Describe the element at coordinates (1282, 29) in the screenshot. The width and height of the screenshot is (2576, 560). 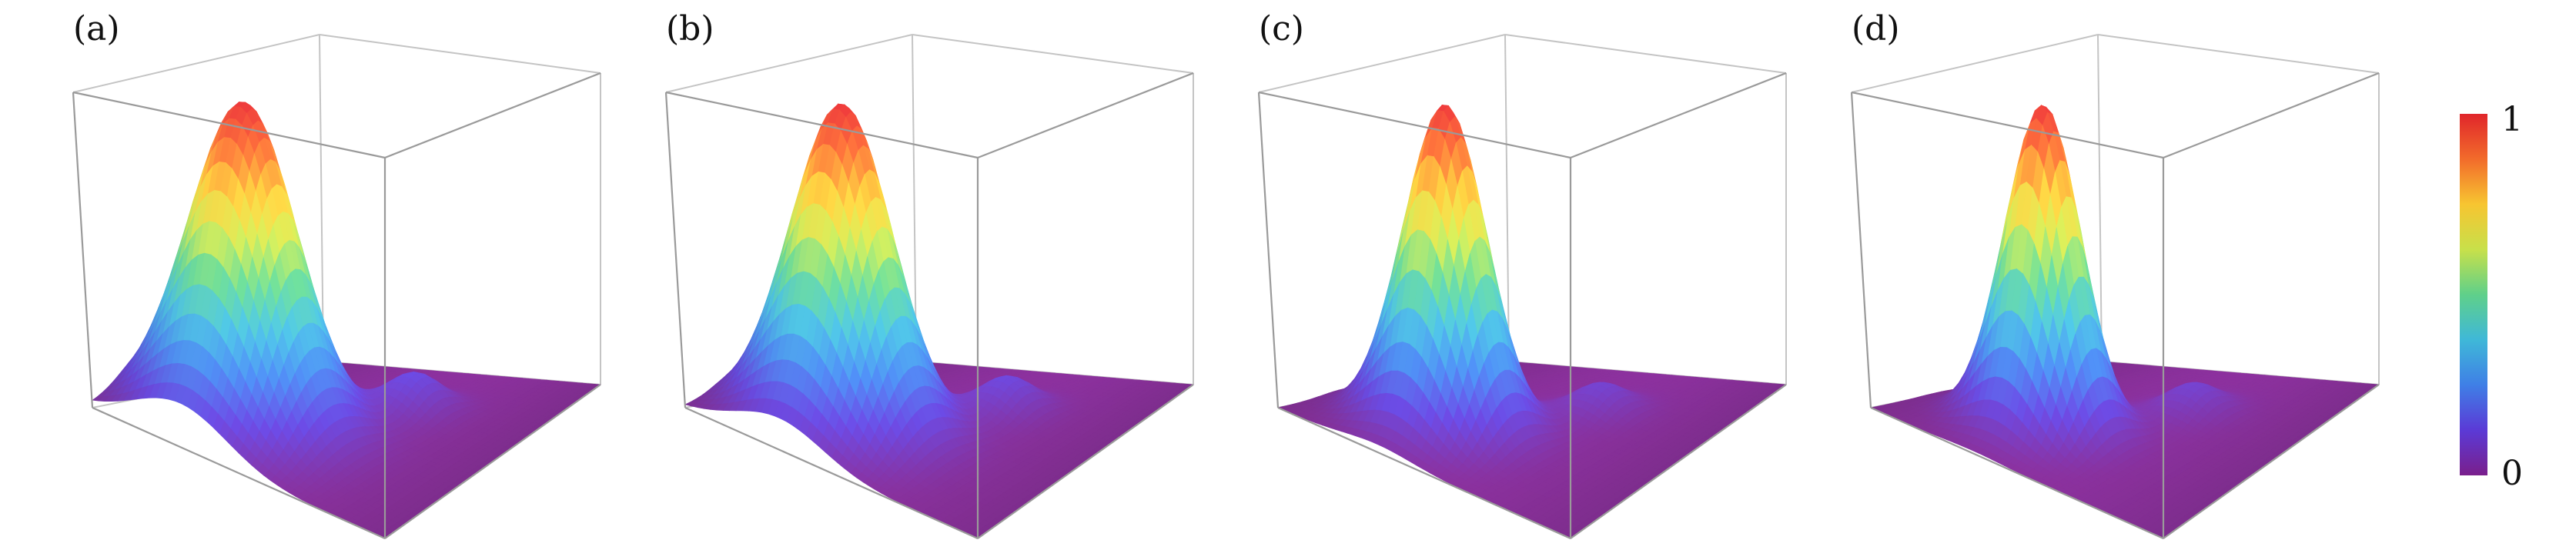
I see `panel-label: (c)` at that location.